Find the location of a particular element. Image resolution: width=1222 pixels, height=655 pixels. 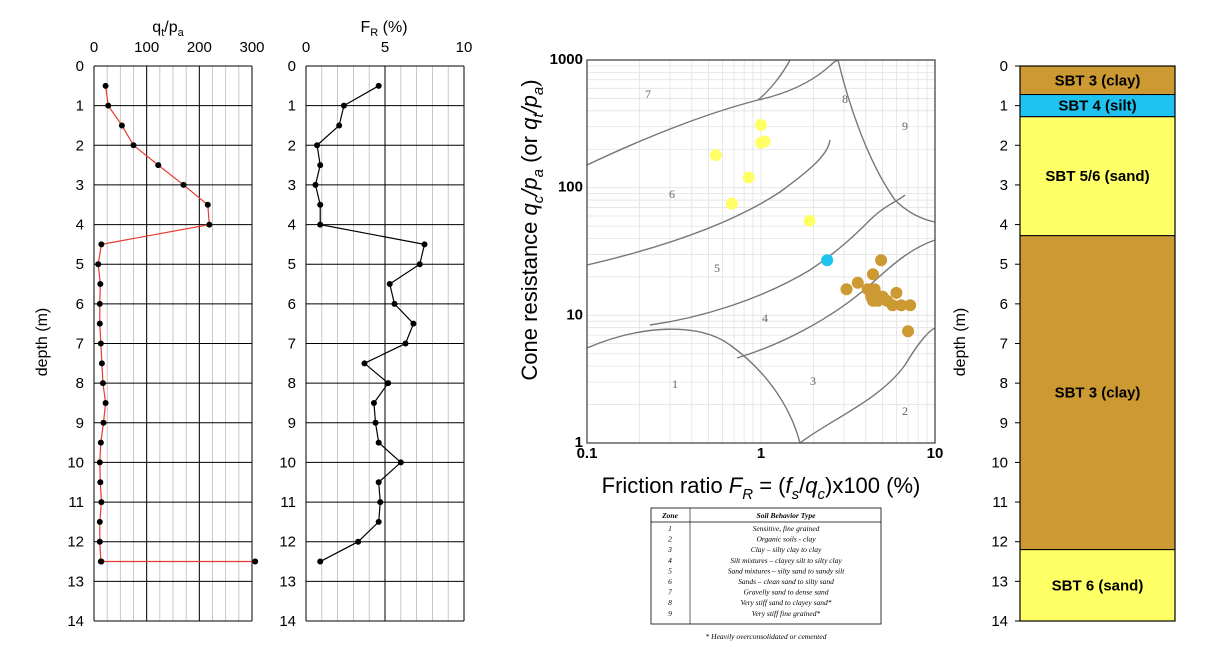

sbt-y-ticks: 1 10 100 1000 is located at coordinates (566, 251).